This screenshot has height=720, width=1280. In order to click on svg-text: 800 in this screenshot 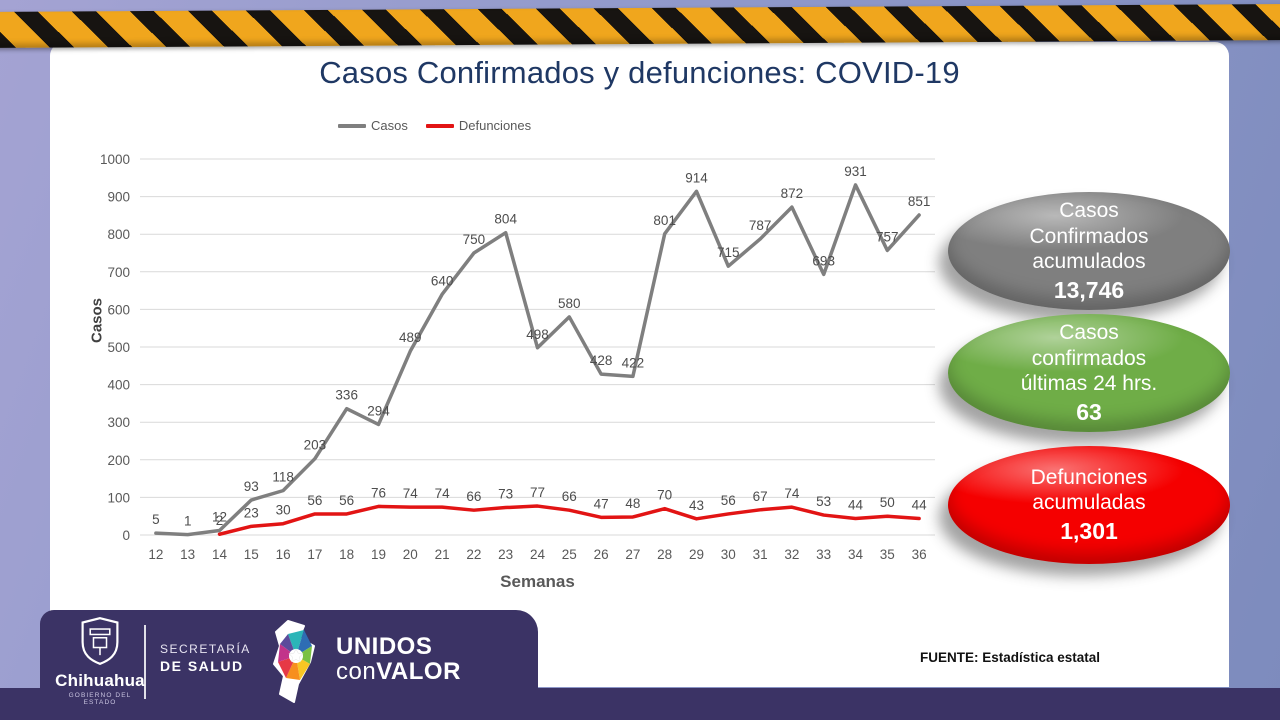, I will do `click(118, 234)`.